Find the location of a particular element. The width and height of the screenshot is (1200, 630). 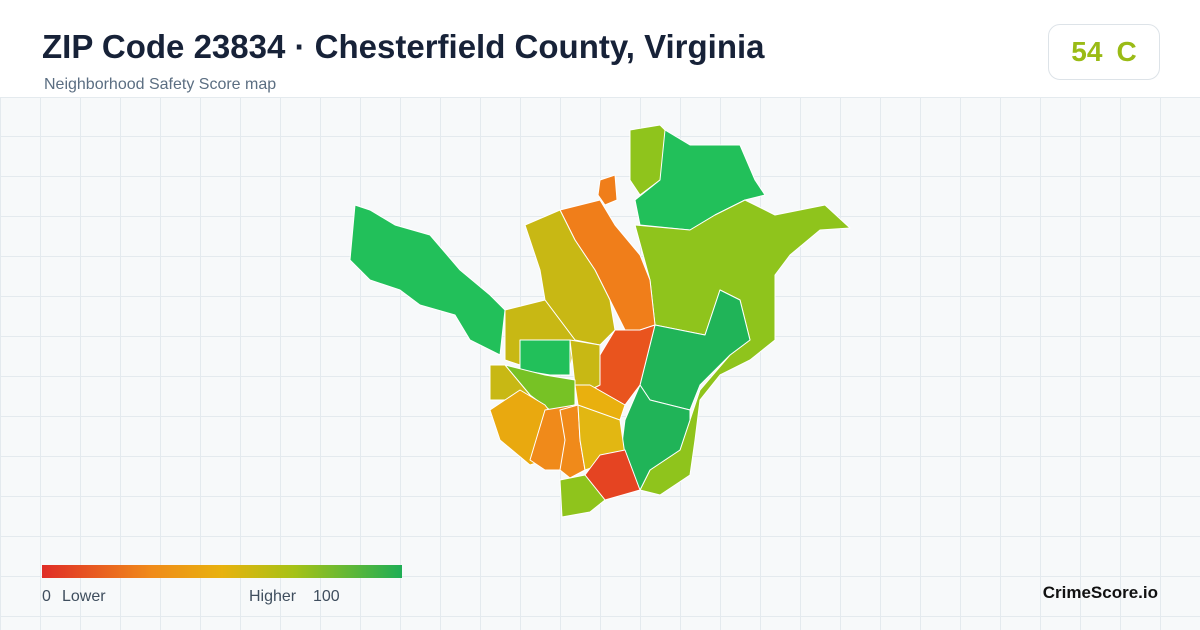

legend-min-label: Lower is located at coordinates (84, 596).